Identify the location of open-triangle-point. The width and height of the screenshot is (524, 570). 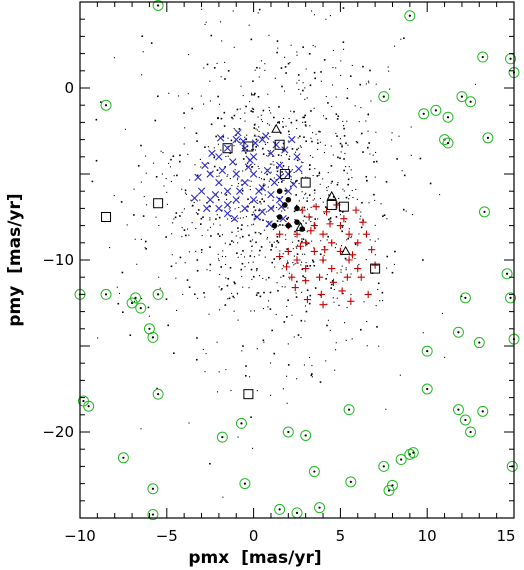
(276, 128).